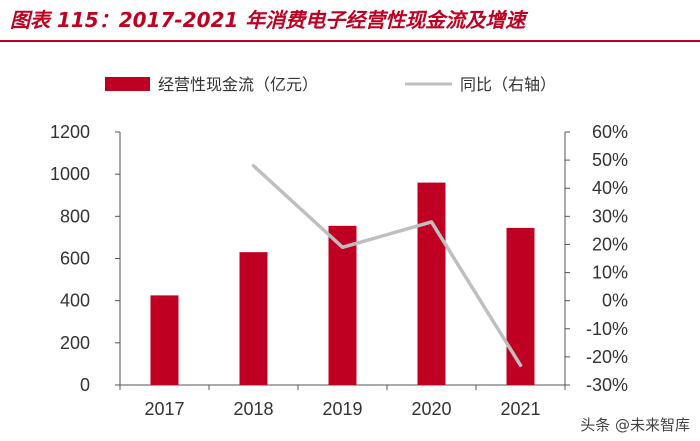 The image size is (700, 441). What do you see at coordinates (610, 216) in the screenshot?
I see `right-tick-label: 30%` at bounding box center [610, 216].